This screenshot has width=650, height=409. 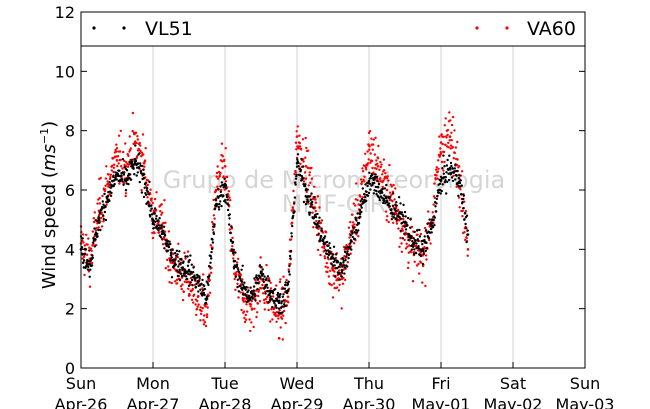 What do you see at coordinates (333, 29) in the screenshot?
I see `legend: VL51 VA60` at bounding box center [333, 29].